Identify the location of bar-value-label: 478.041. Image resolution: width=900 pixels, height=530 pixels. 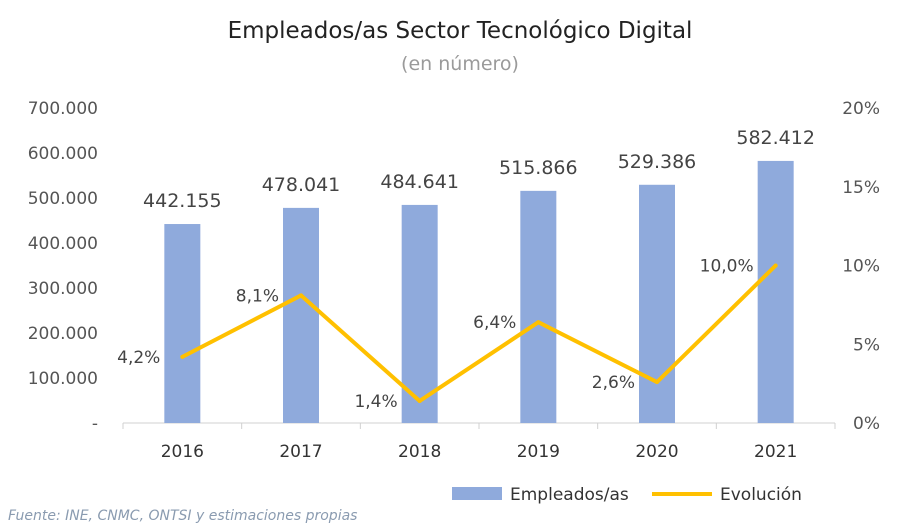
(301, 185).